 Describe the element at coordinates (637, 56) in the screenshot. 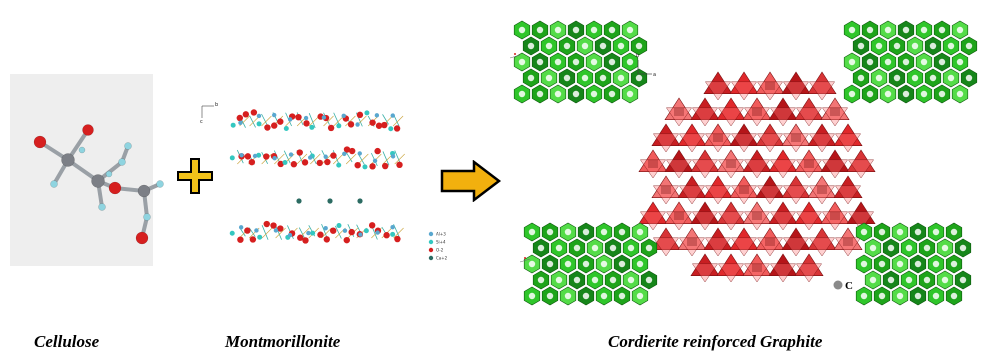

I see `axis-b-label-2: b` at that location.